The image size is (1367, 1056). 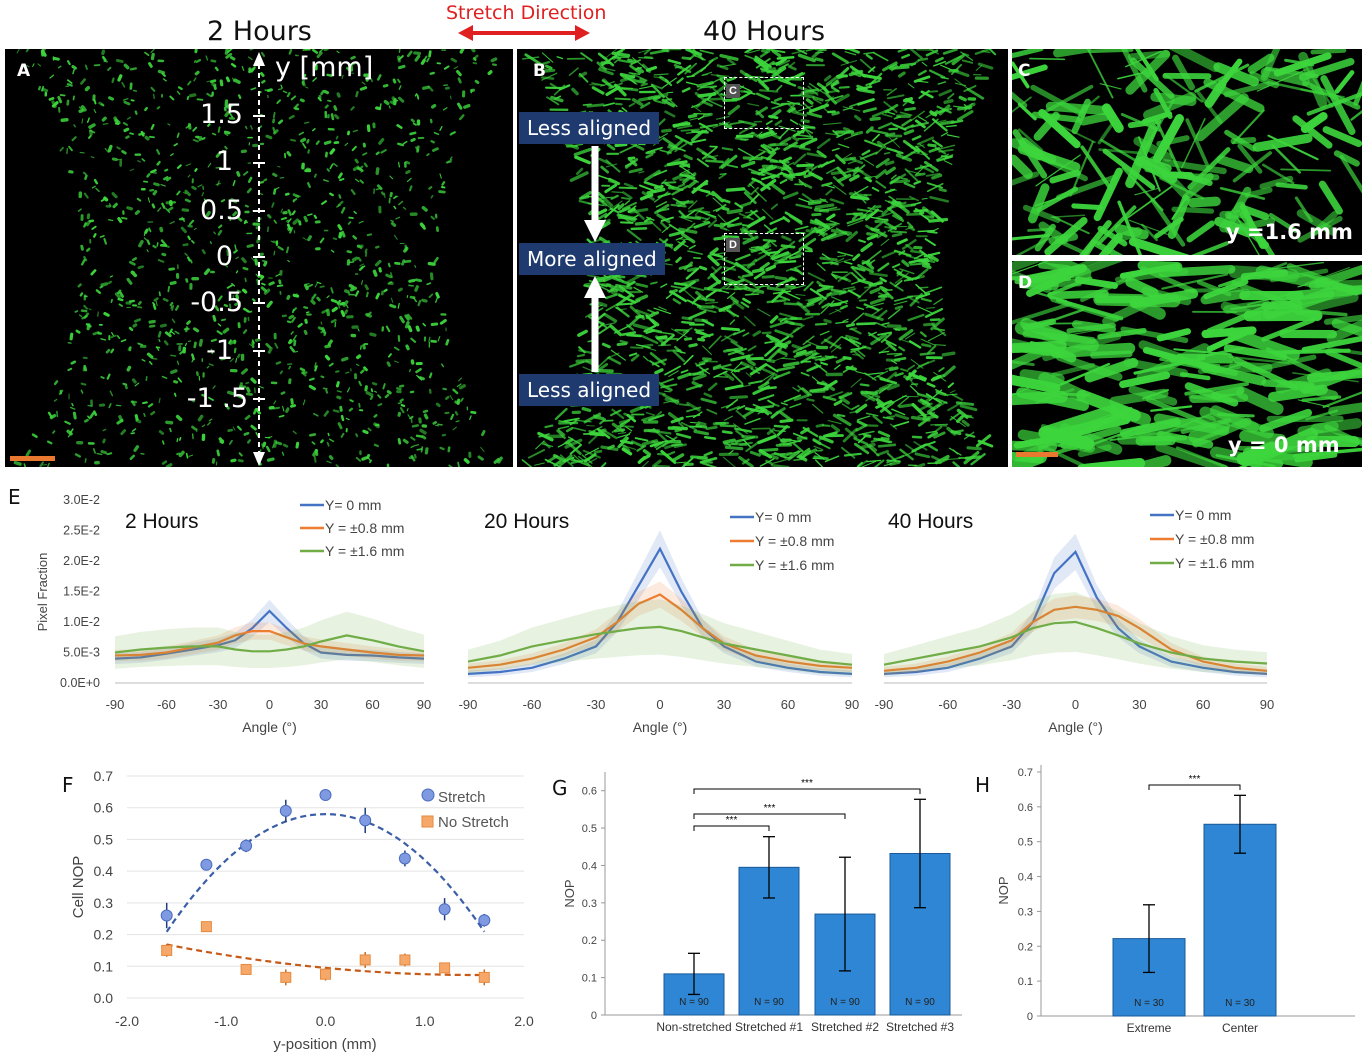 I want to click on y-tick-1: 1, so click(x=224, y=161).